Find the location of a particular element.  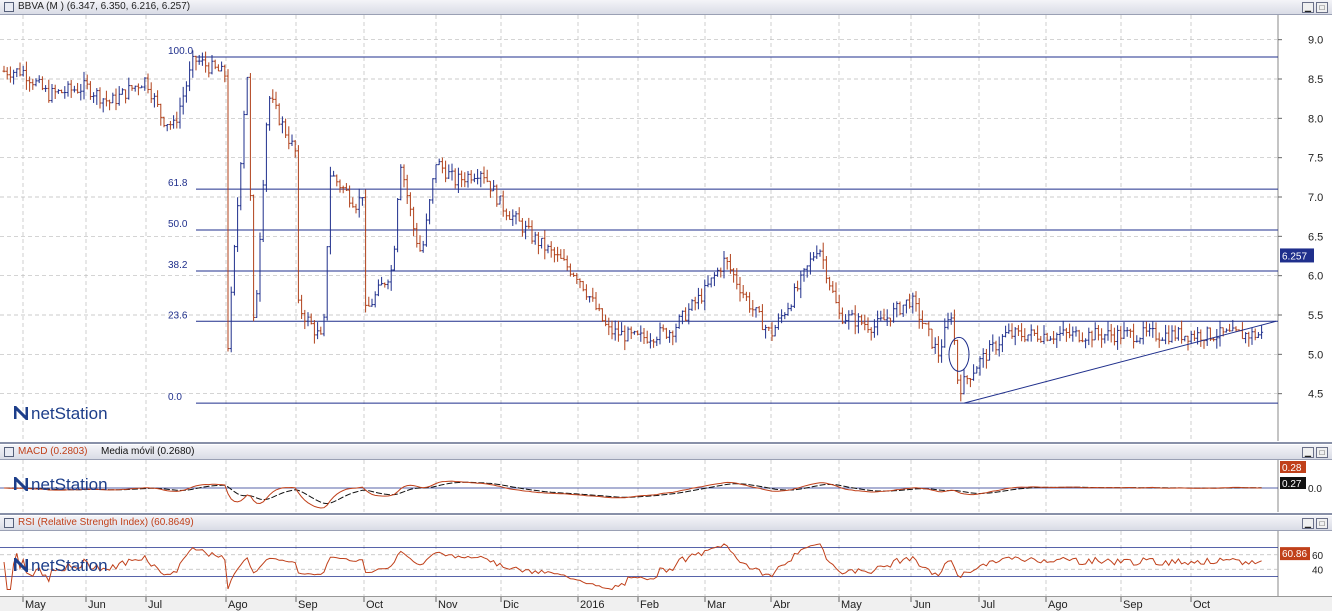

month-label: Jun is located at coordinates (922, 605).